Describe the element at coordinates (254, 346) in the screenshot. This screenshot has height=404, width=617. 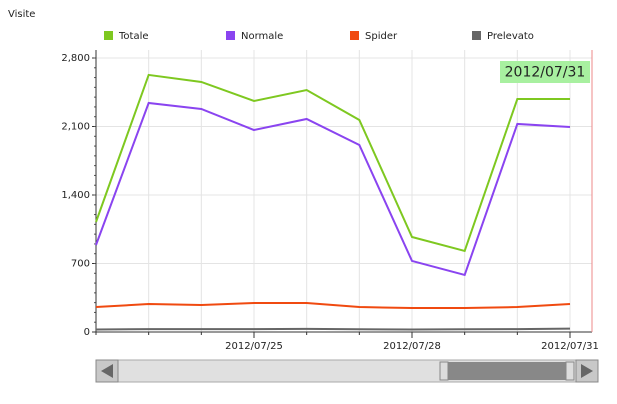
I see `x-tick-label: 2012/07/25` at that location.